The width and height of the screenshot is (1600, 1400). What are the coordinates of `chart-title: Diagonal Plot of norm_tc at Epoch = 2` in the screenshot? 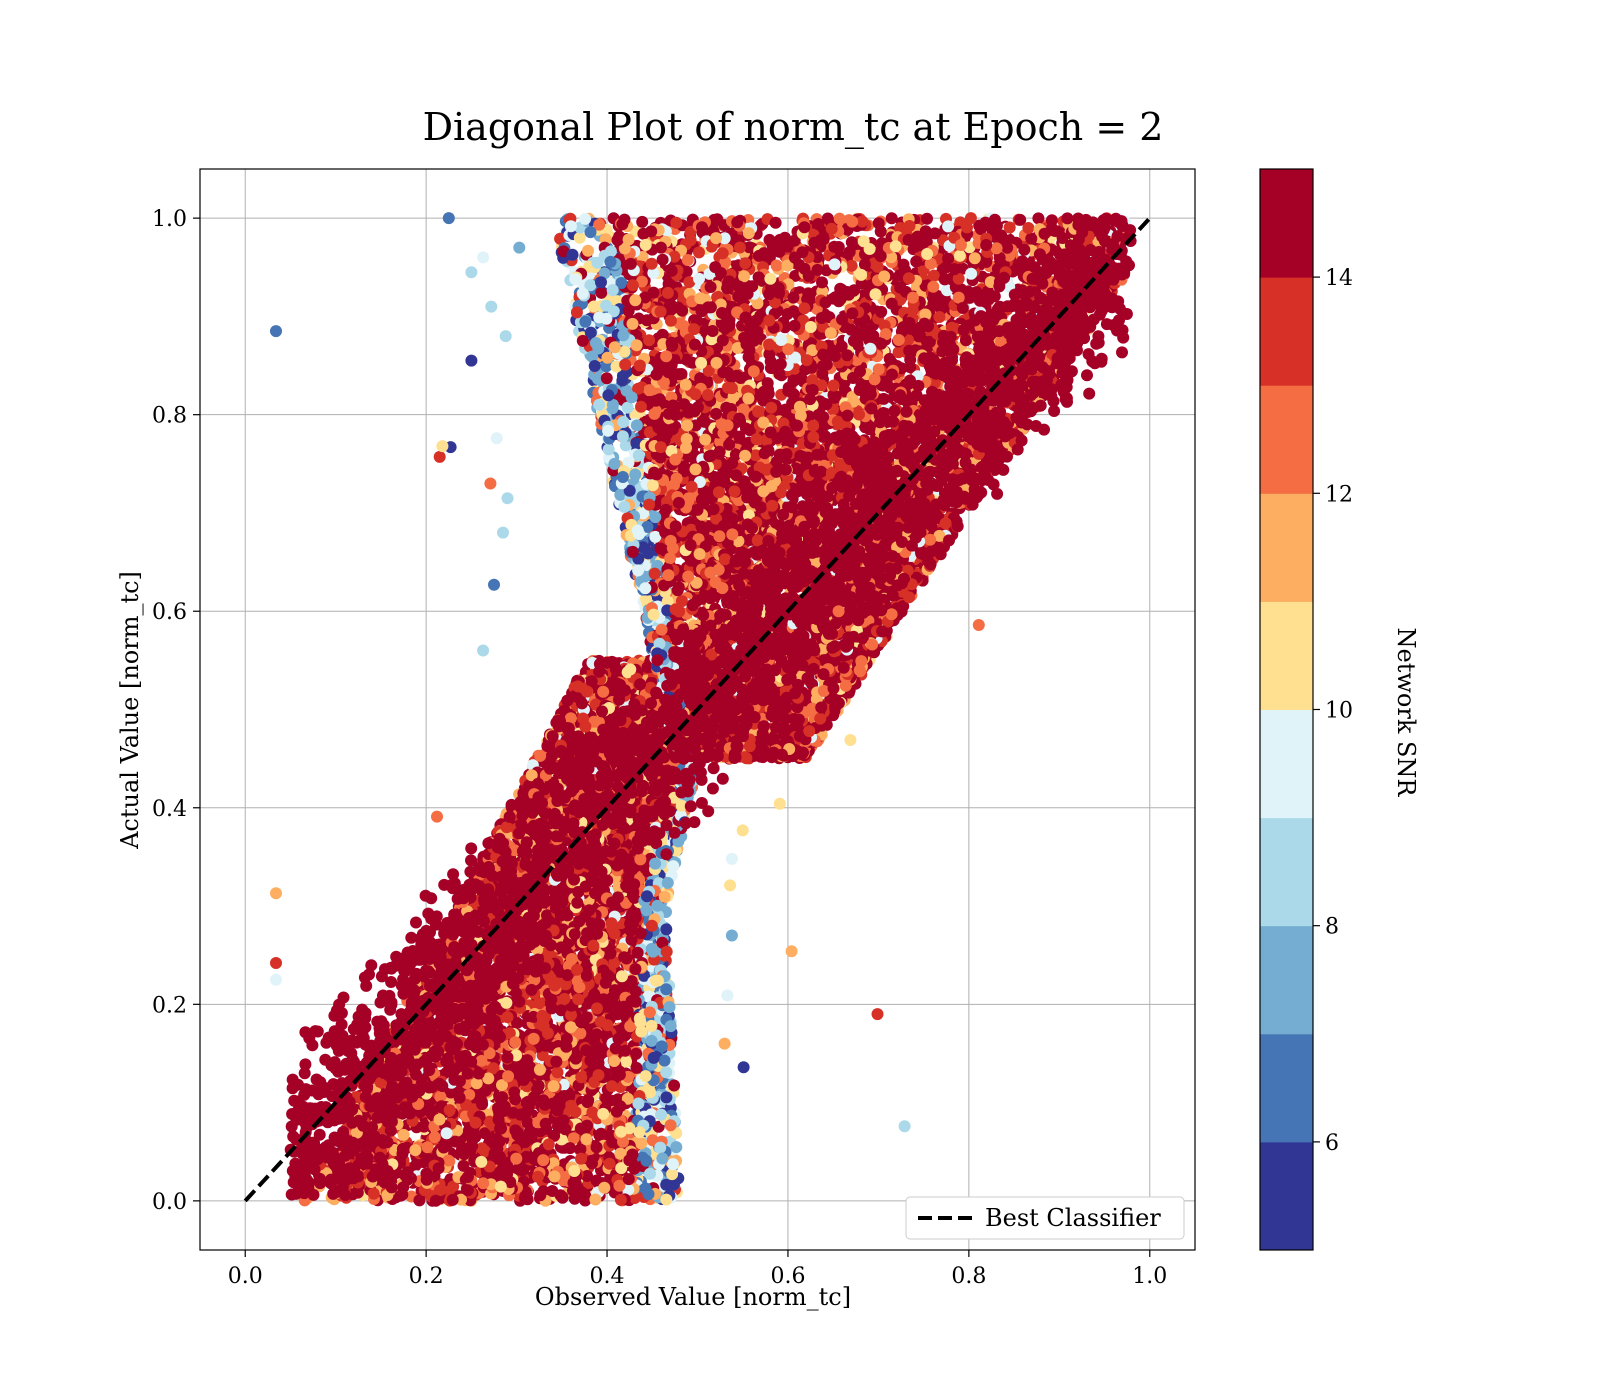 It's located at (793, 127).